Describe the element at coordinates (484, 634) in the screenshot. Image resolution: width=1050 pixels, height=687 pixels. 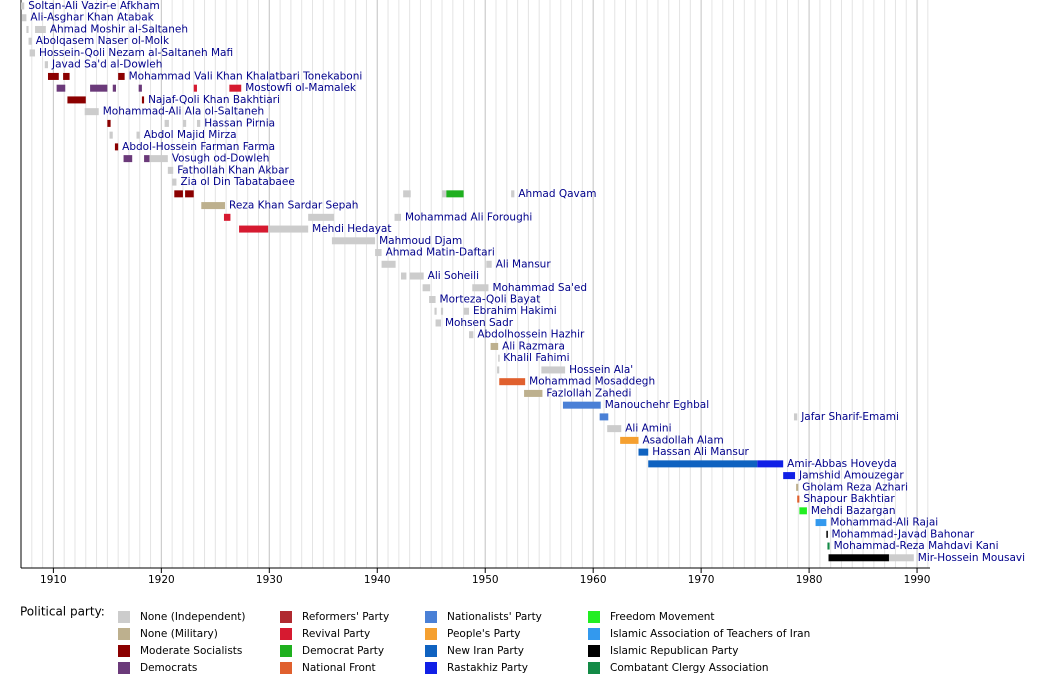
I see `legend-label: People's Party` at that location.